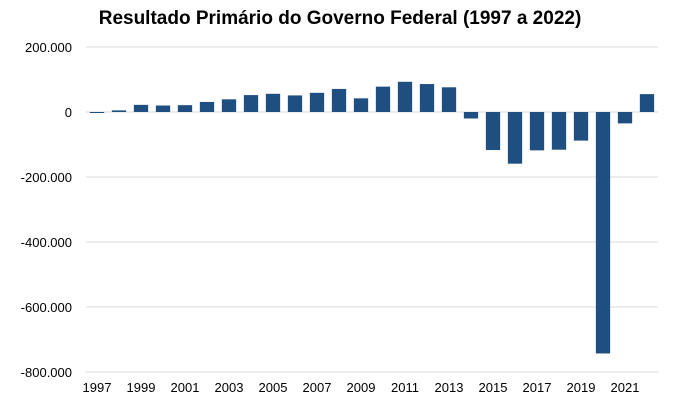 The height and width of the screenshot is (416, 680). What do you see at coordinates (625, 387) in the screenshot?
I see `x-tick-label: 2021` at bounding box center [625, 387].